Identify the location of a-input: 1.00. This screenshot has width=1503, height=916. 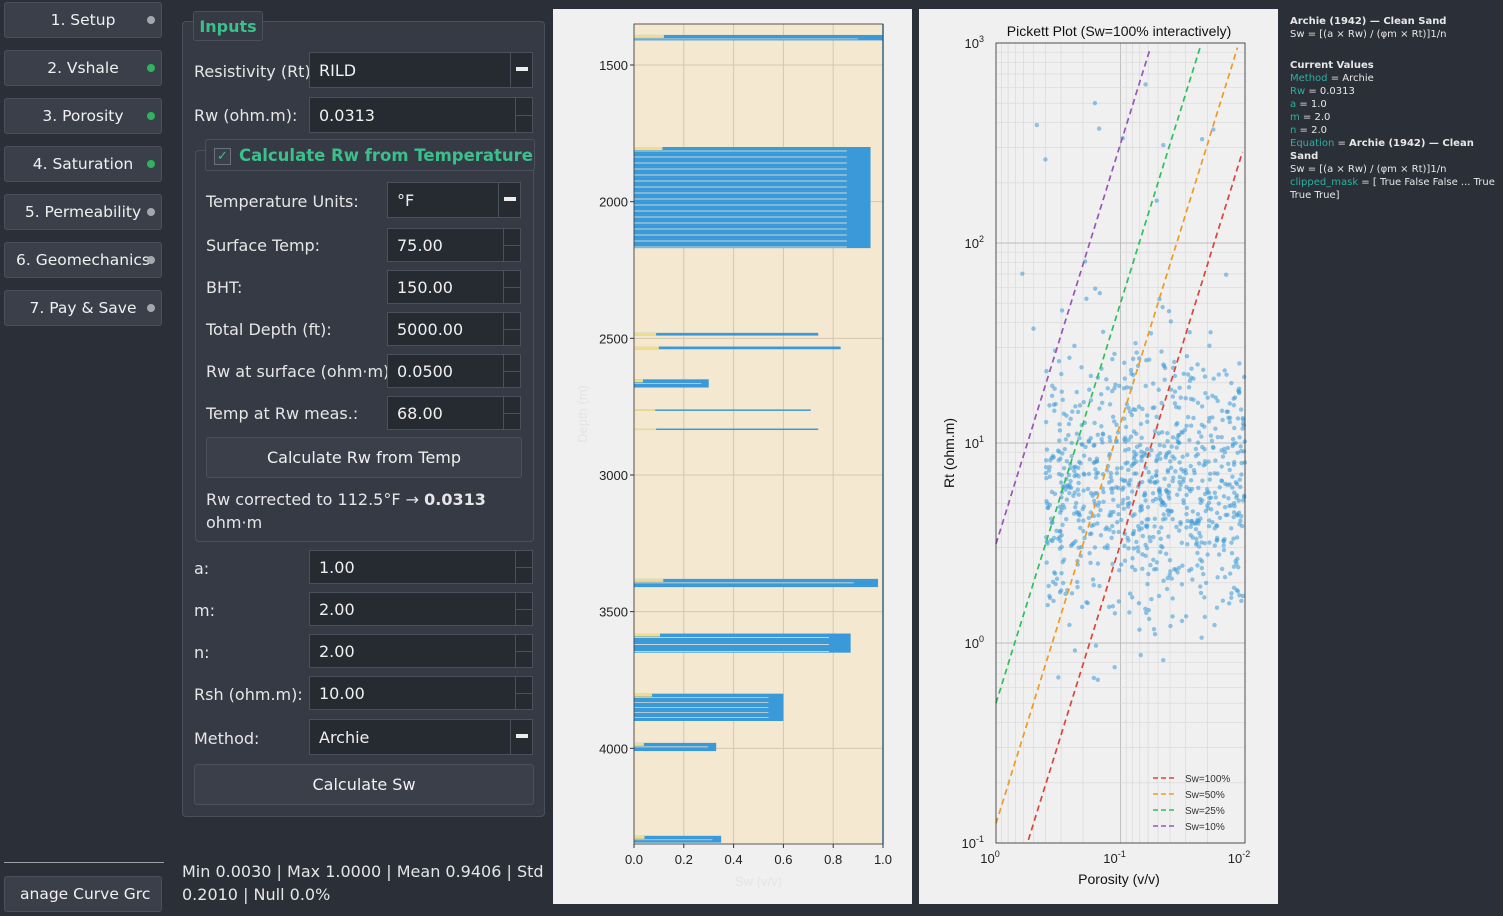
(421, 567).